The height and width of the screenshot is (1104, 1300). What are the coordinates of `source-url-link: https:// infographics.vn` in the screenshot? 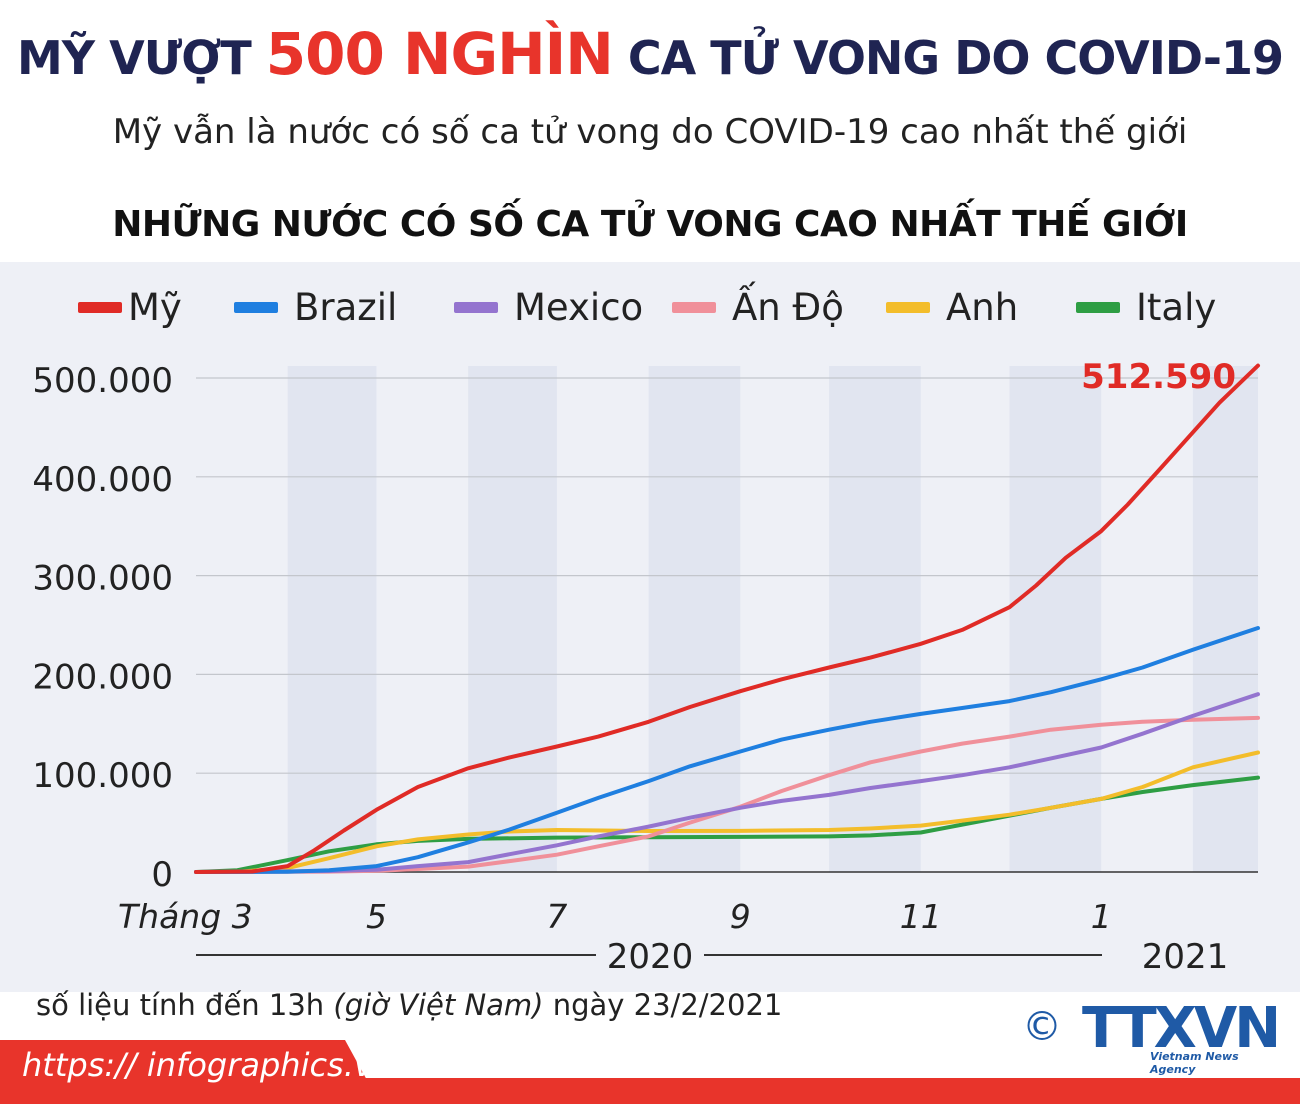 It's located at (208, 1065).